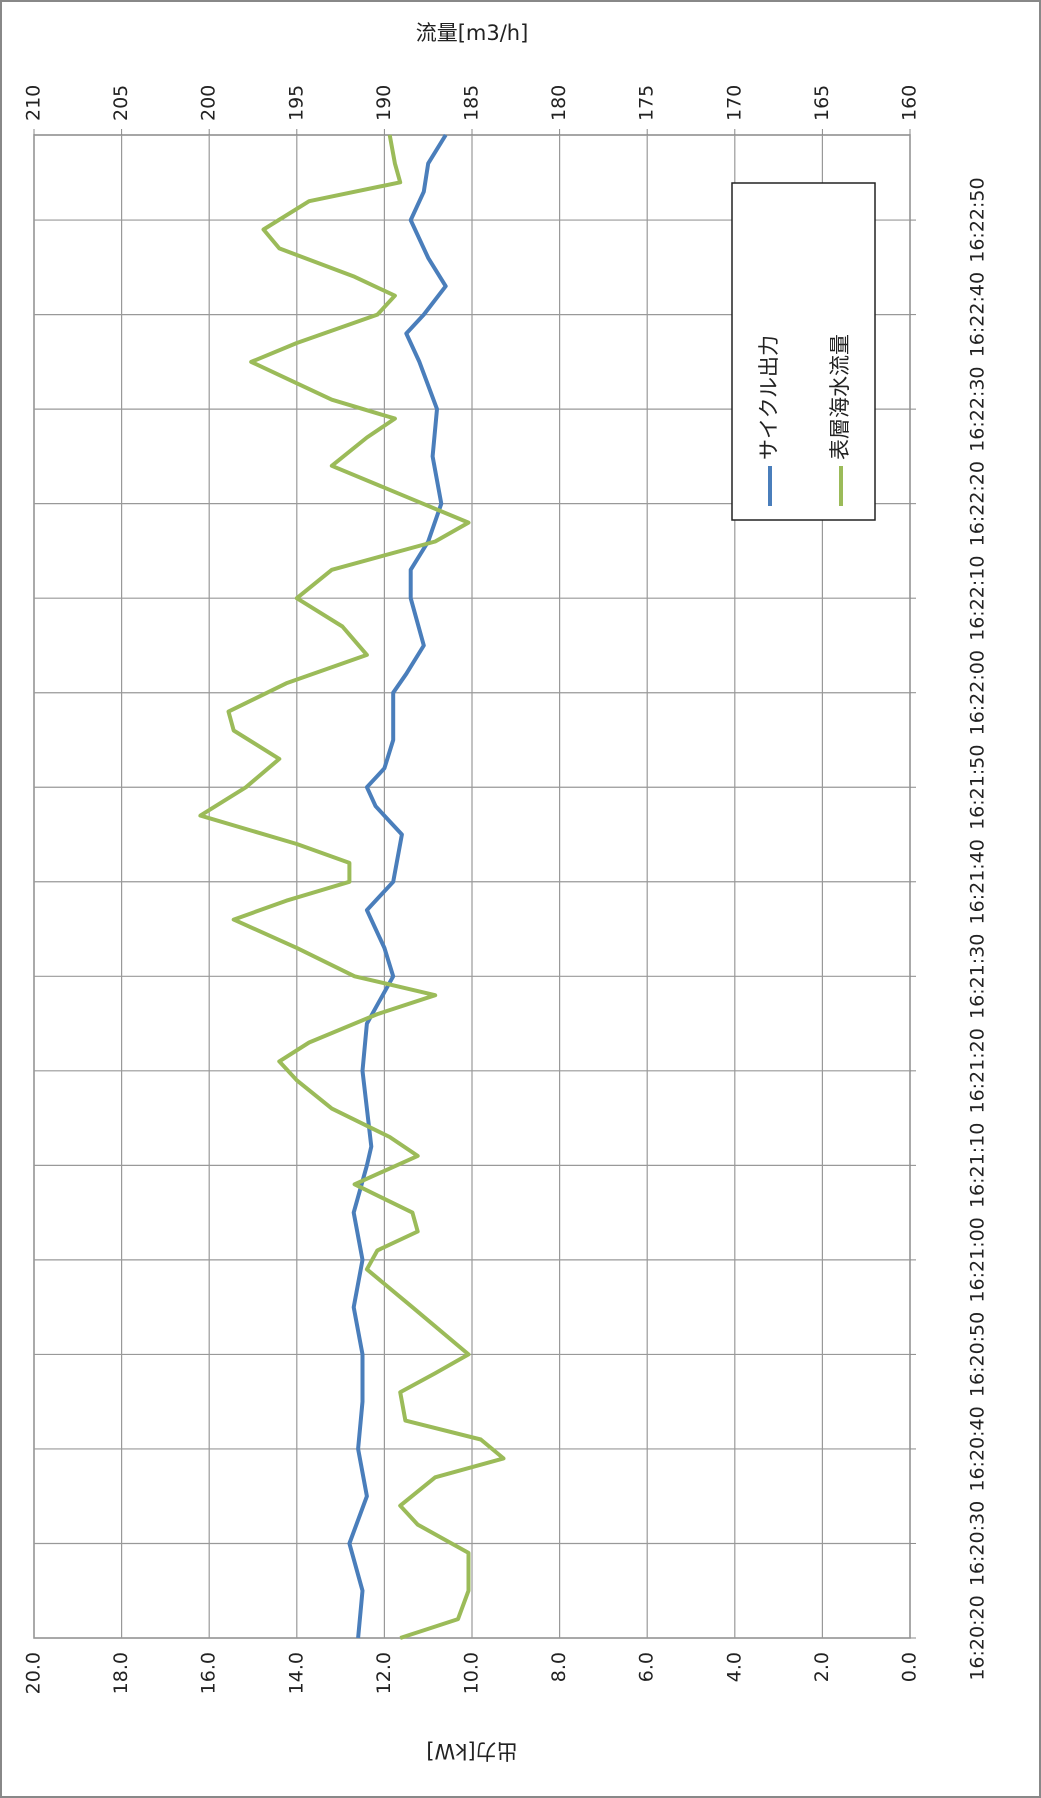 Image resolution: width=1041 pixels, height=1798 pixels. I want to click on y-tick-label: 0.0, so click(910, 1667).